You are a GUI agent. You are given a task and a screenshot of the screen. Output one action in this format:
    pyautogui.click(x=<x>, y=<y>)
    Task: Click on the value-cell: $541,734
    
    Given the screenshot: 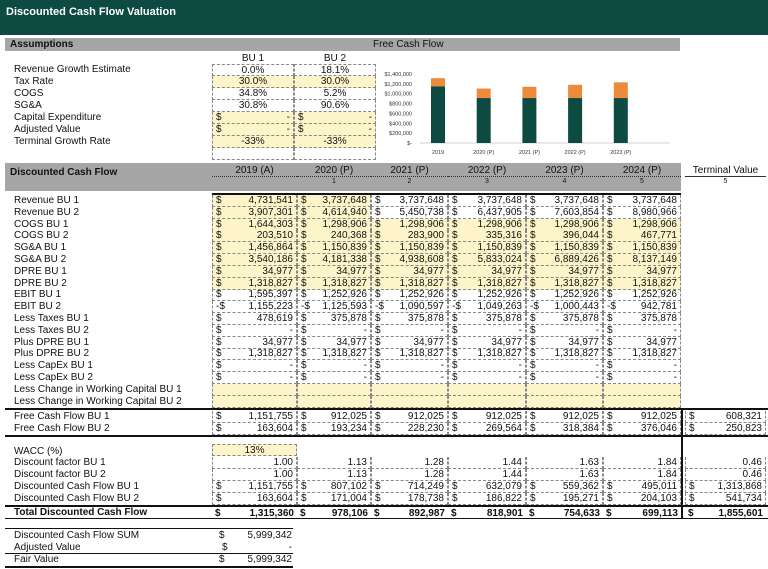 What is the action you would take?
    pyautogui.click(x=725, y=499)
    